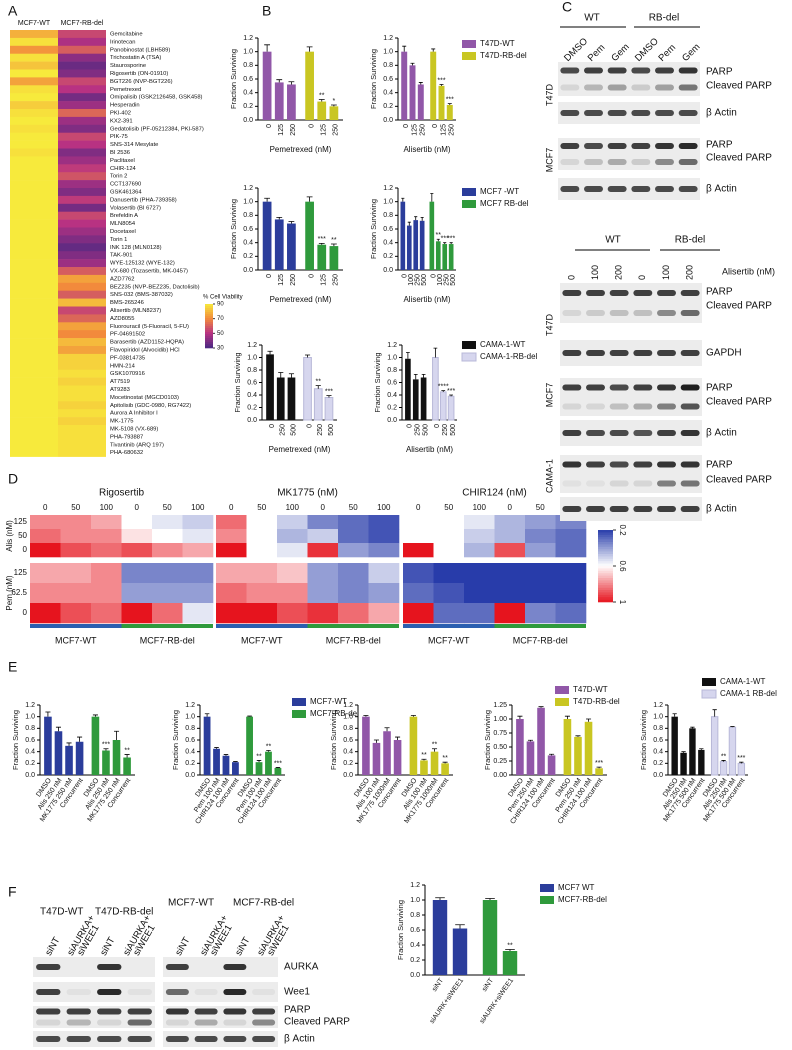 The height and width of the screenshot is (1050, 792). Describe the element at coordinates (30, 763) in the screenshot. I see `y-tick-label: 0.2` at that location.